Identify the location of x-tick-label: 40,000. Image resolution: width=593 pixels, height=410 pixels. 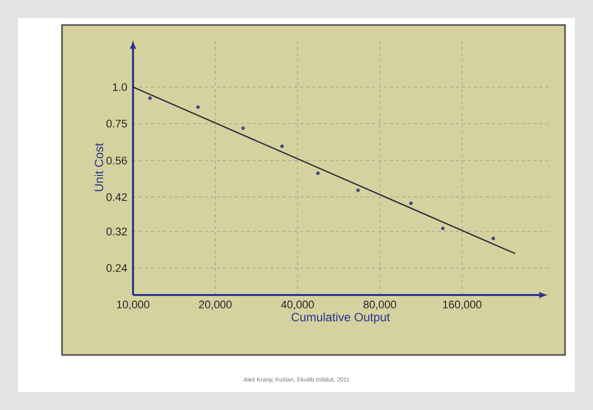
(297, 305).